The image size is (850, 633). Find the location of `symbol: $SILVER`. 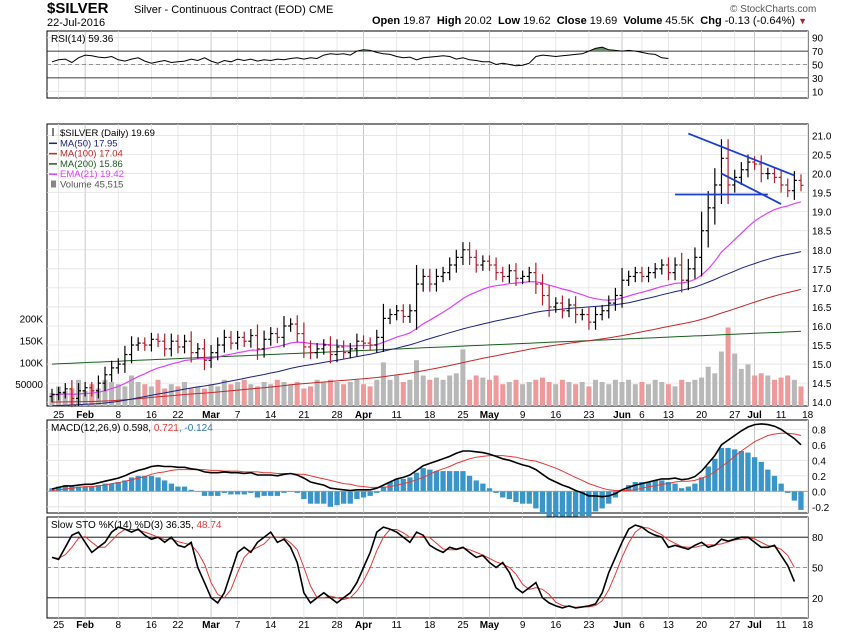

symbol: $SILVER is located at coordinates (78, 8).